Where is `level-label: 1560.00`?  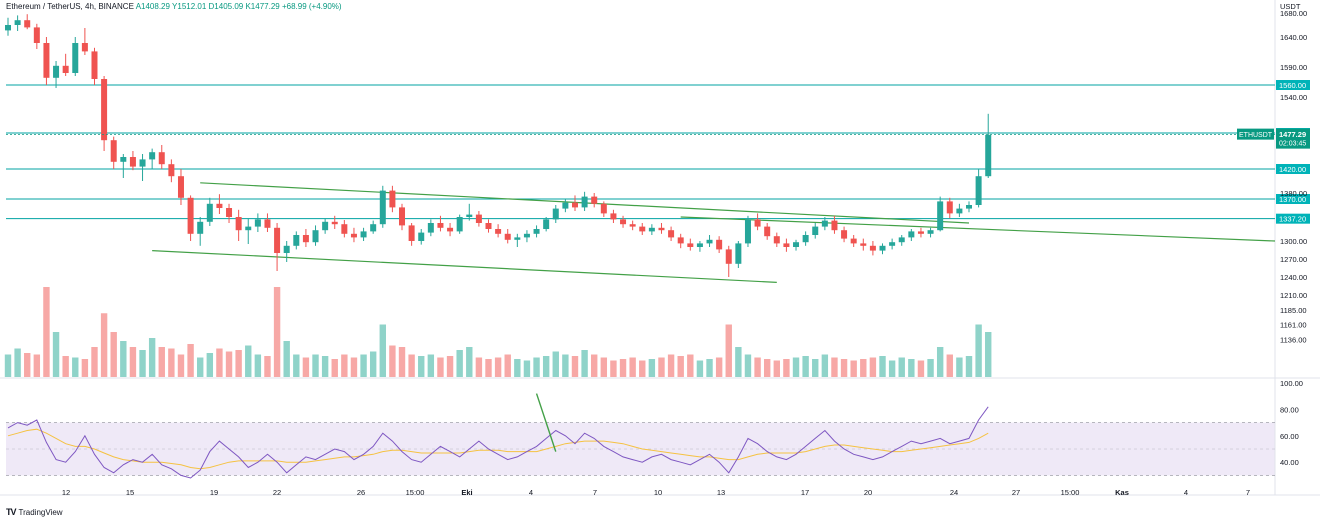
level-label: 1560.00 is located at coordinates (1292, 85).